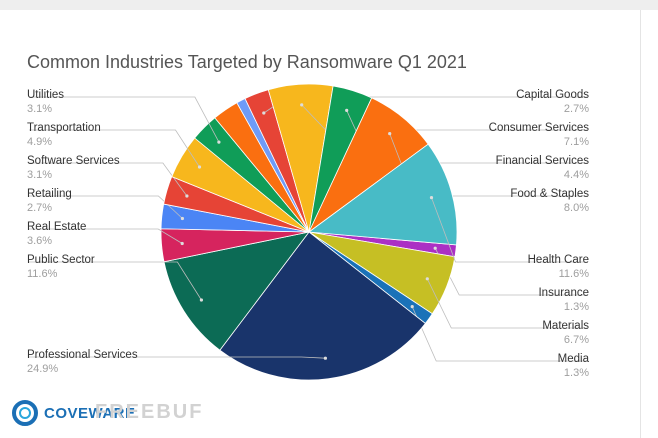  I want to click on leader-dot-public-sector, so click(201, 300).